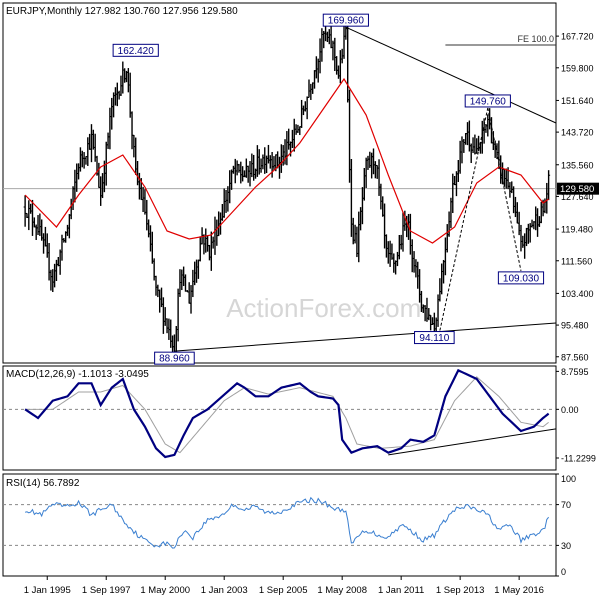 Image resolution: width=600 pixels, height=600 pixels. I want to click on annotation-label: 88.960, so click(174, 359).